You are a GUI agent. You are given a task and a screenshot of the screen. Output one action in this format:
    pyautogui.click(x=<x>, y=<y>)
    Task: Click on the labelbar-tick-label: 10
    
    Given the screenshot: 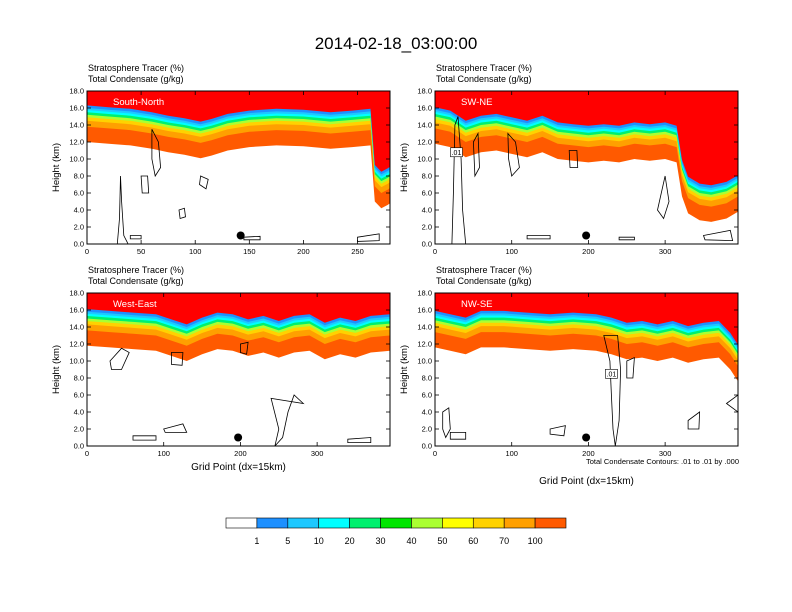 What is the action you would take?
    pyautogui.click(x=319, y=541)
    